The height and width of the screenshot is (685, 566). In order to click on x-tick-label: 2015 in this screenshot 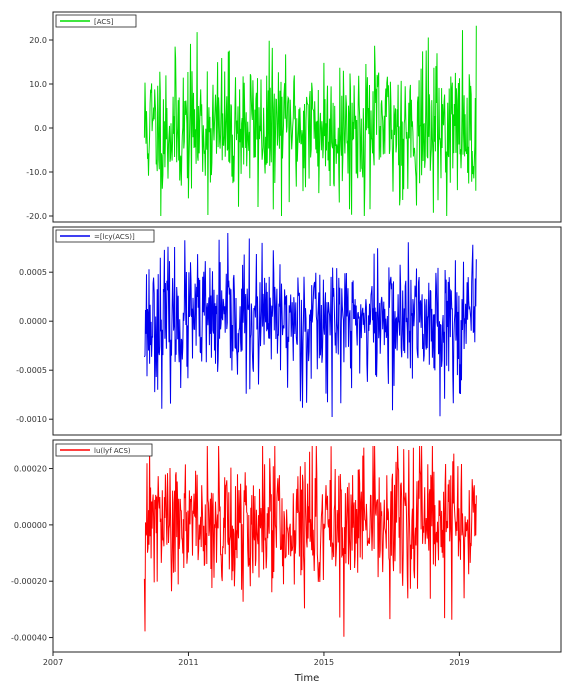, I will do `click(324, 662)`.